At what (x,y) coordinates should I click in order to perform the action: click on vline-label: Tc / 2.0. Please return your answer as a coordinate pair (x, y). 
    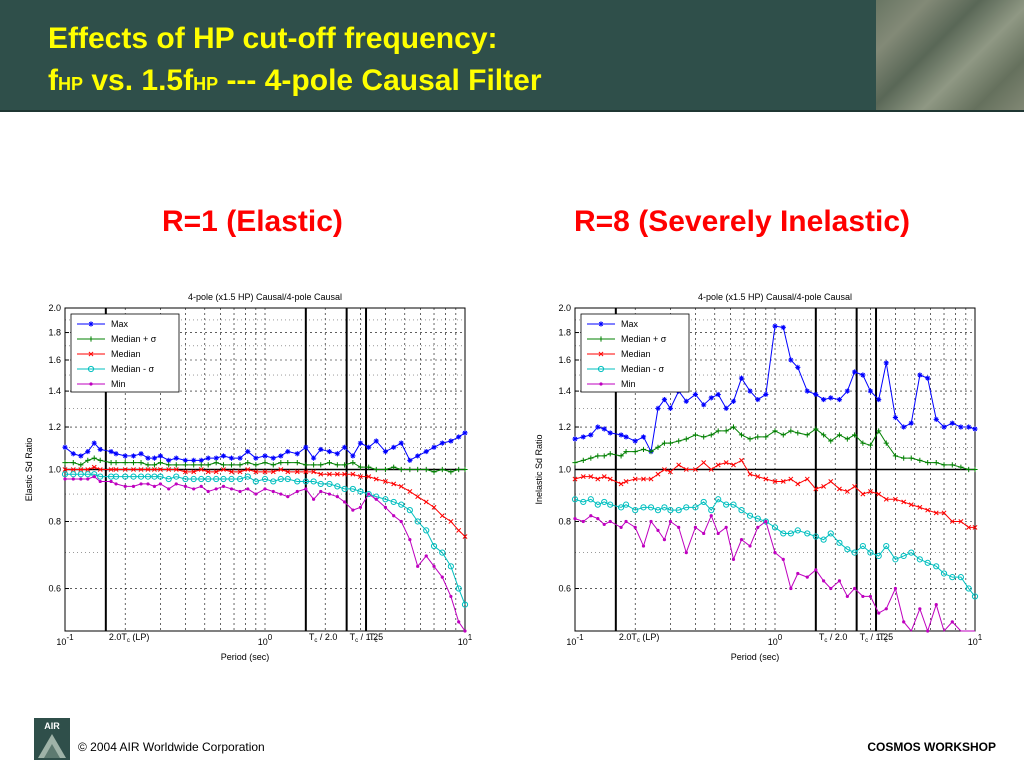
    Looking at the image, I should click on (323, 638).